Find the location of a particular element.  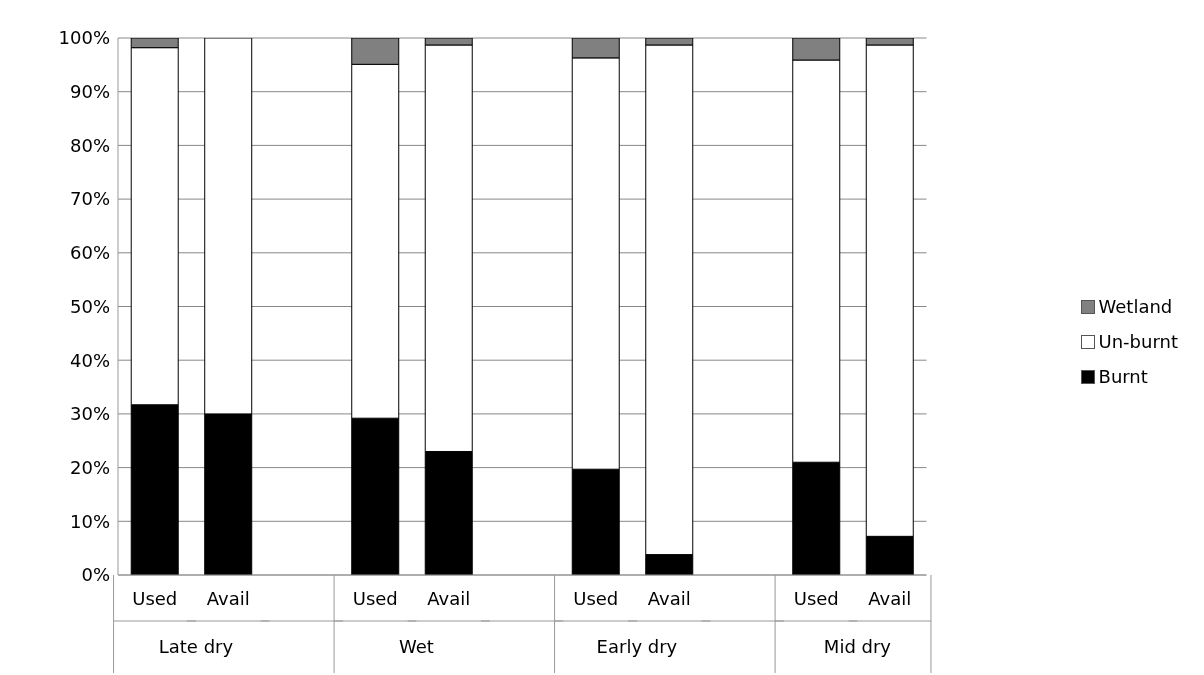

y-tick-label: 20% is located at coordinates (89, 467).